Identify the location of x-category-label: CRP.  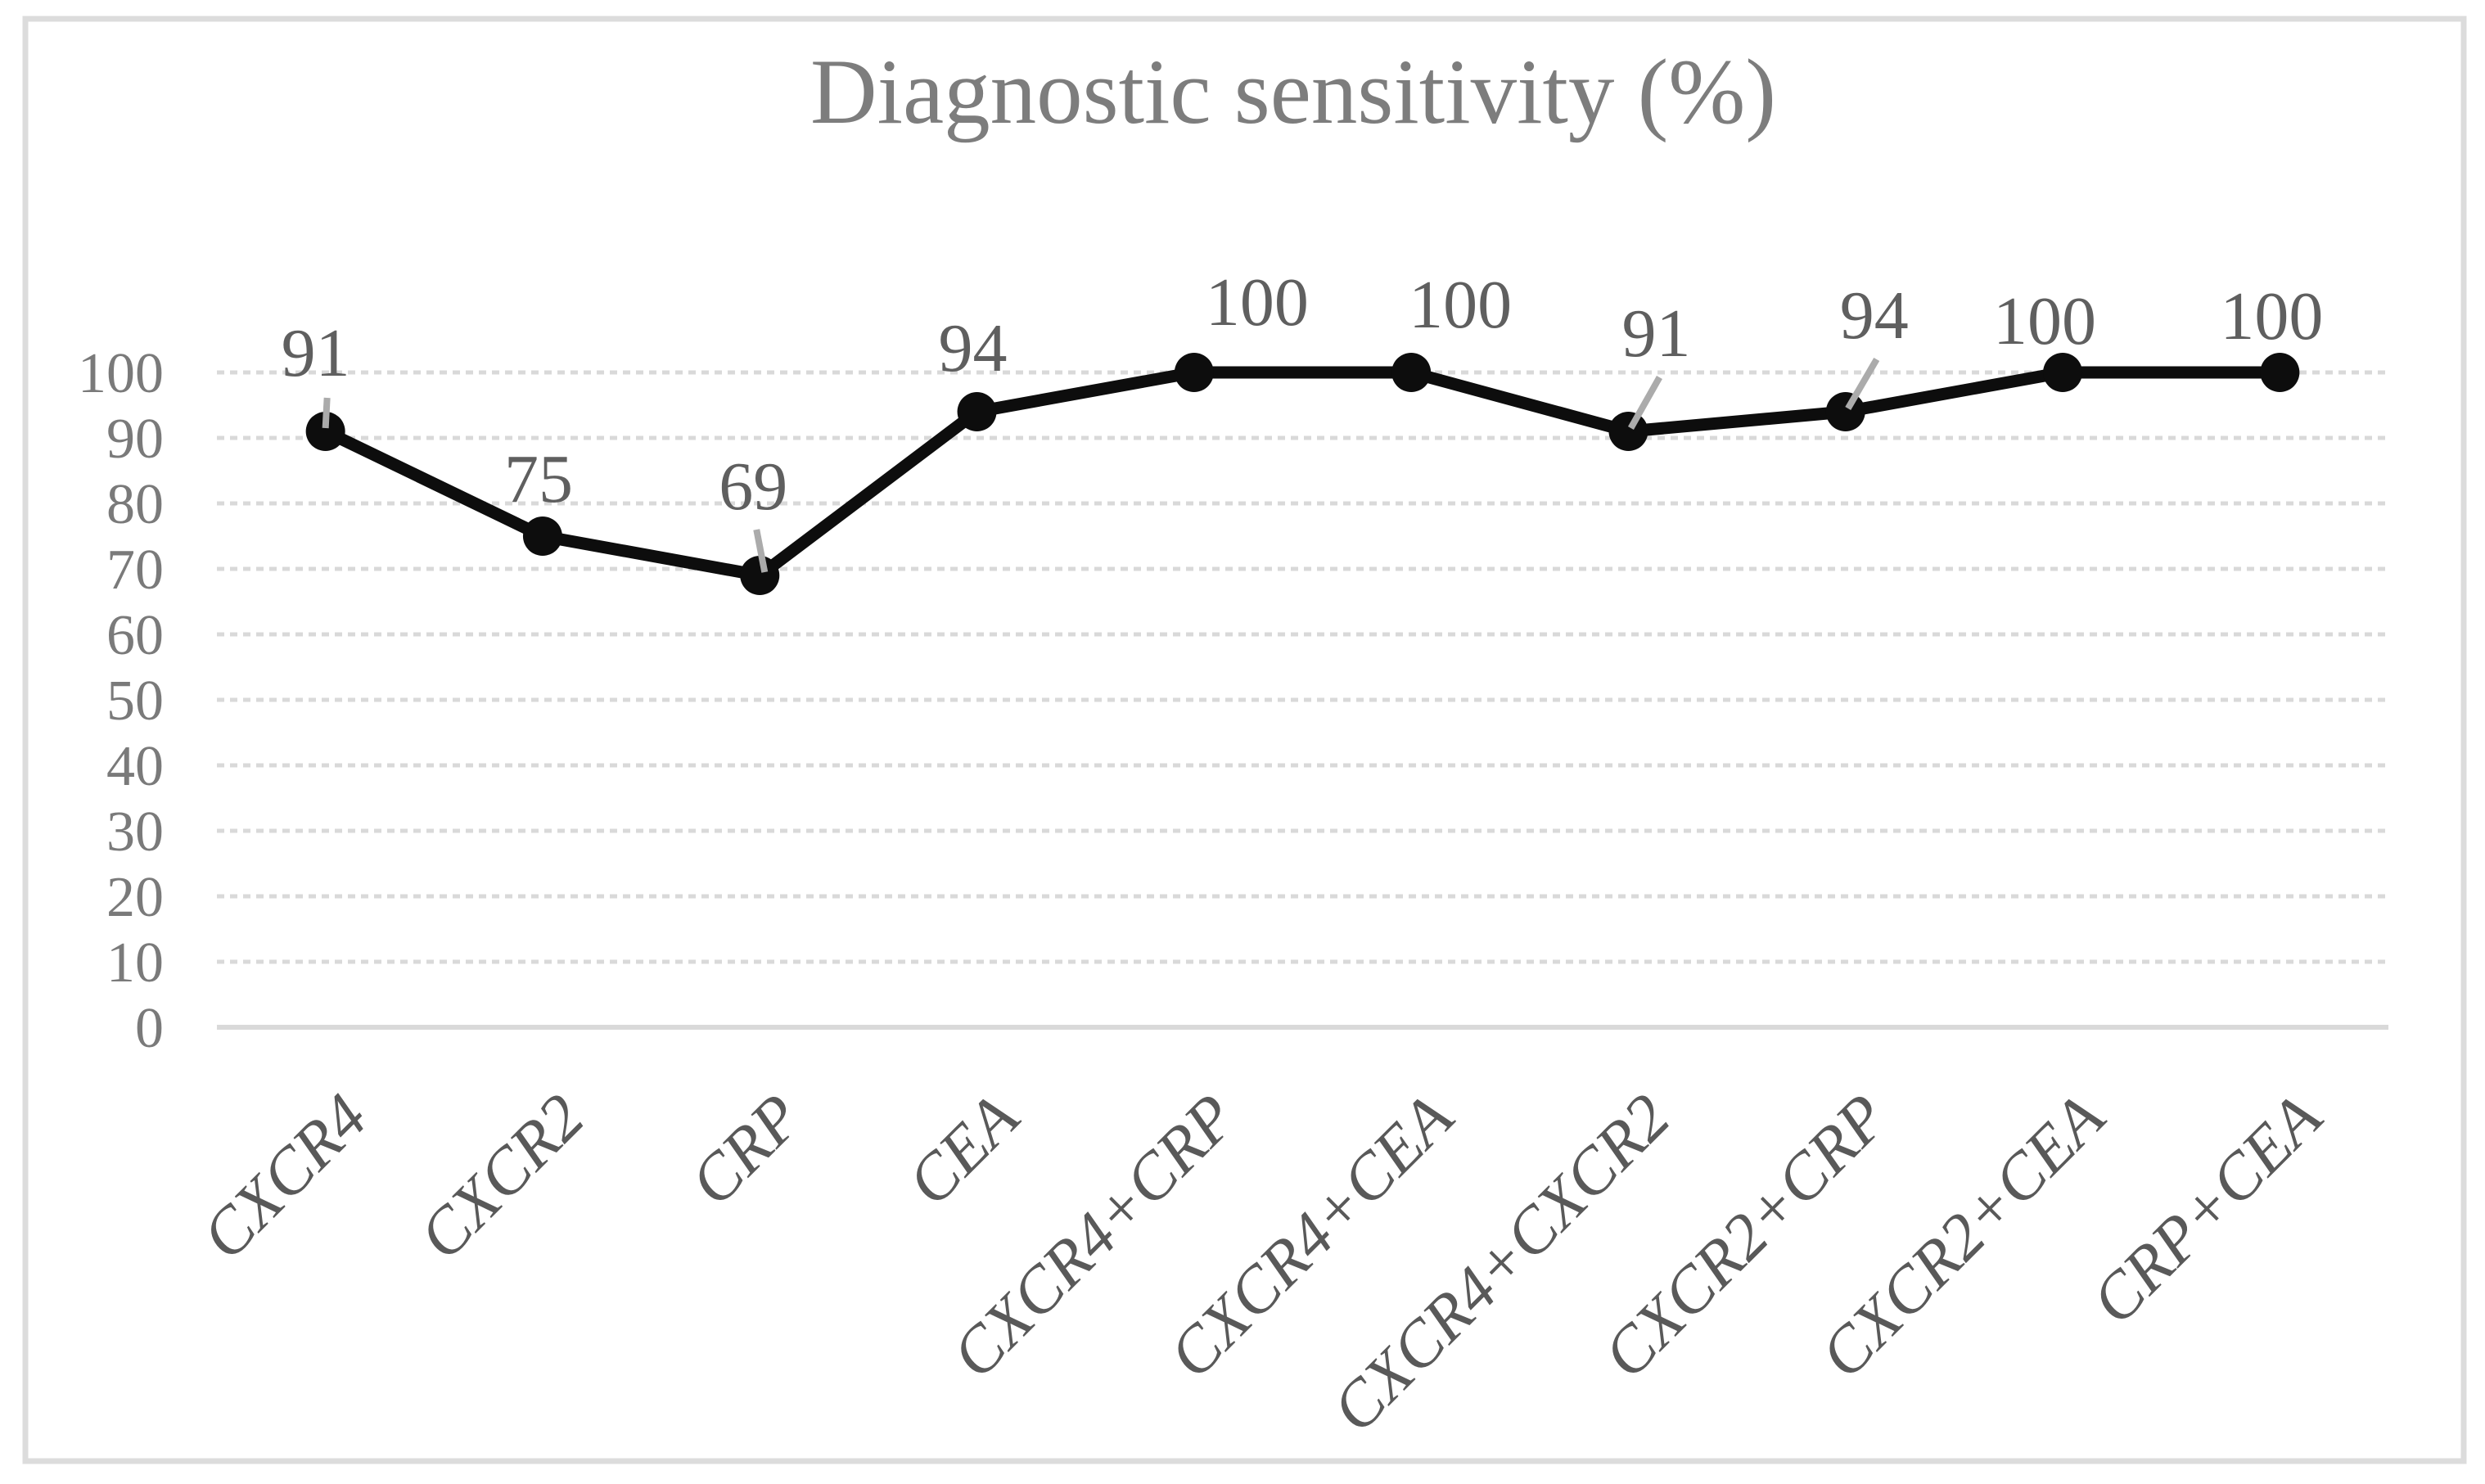
(746, 1150).